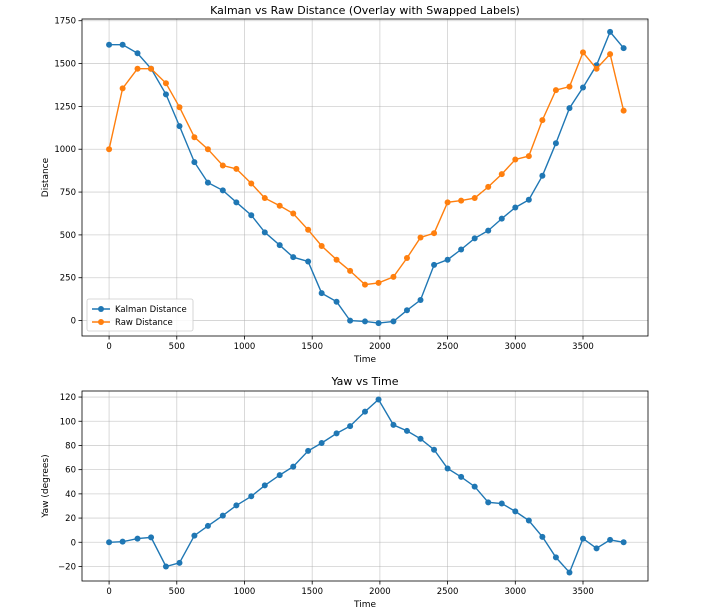 The width and height of the screenshot is (712, 616). I want to click on x-tick-label: 2500, so click(448, 592).